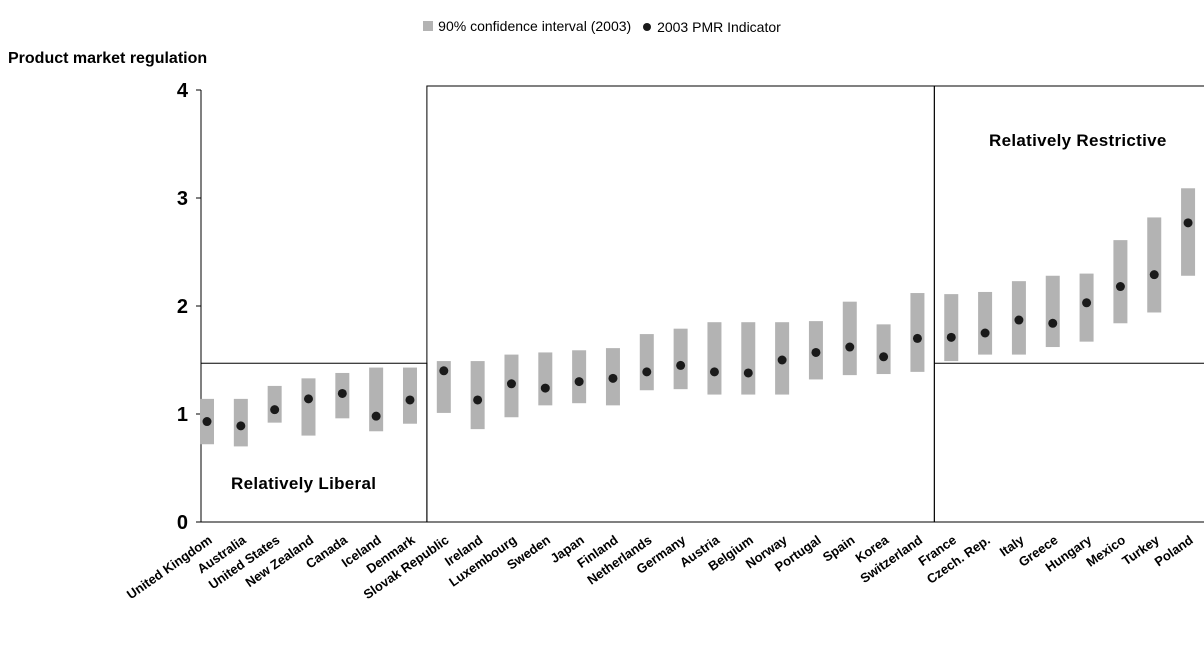 The width and height of the screenshot is (1204, 650). I want to click on region-label-liberal: Relatively Liberal, so click(304, 483).